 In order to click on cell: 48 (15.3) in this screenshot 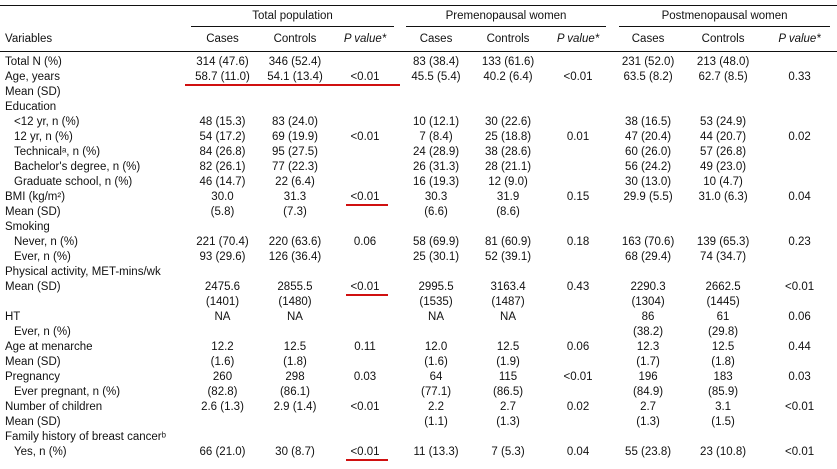, I will do `click(222, 122)`.